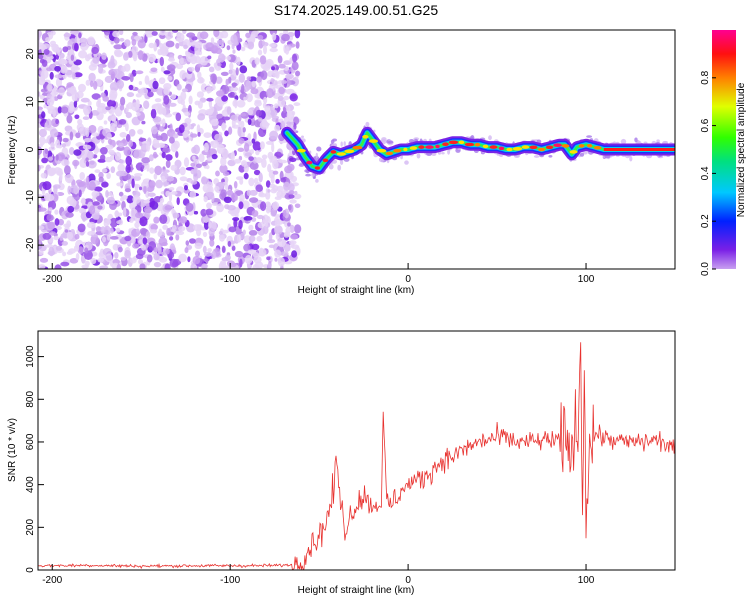  I want to click on heatmap-noise-region, so click(170, 149).